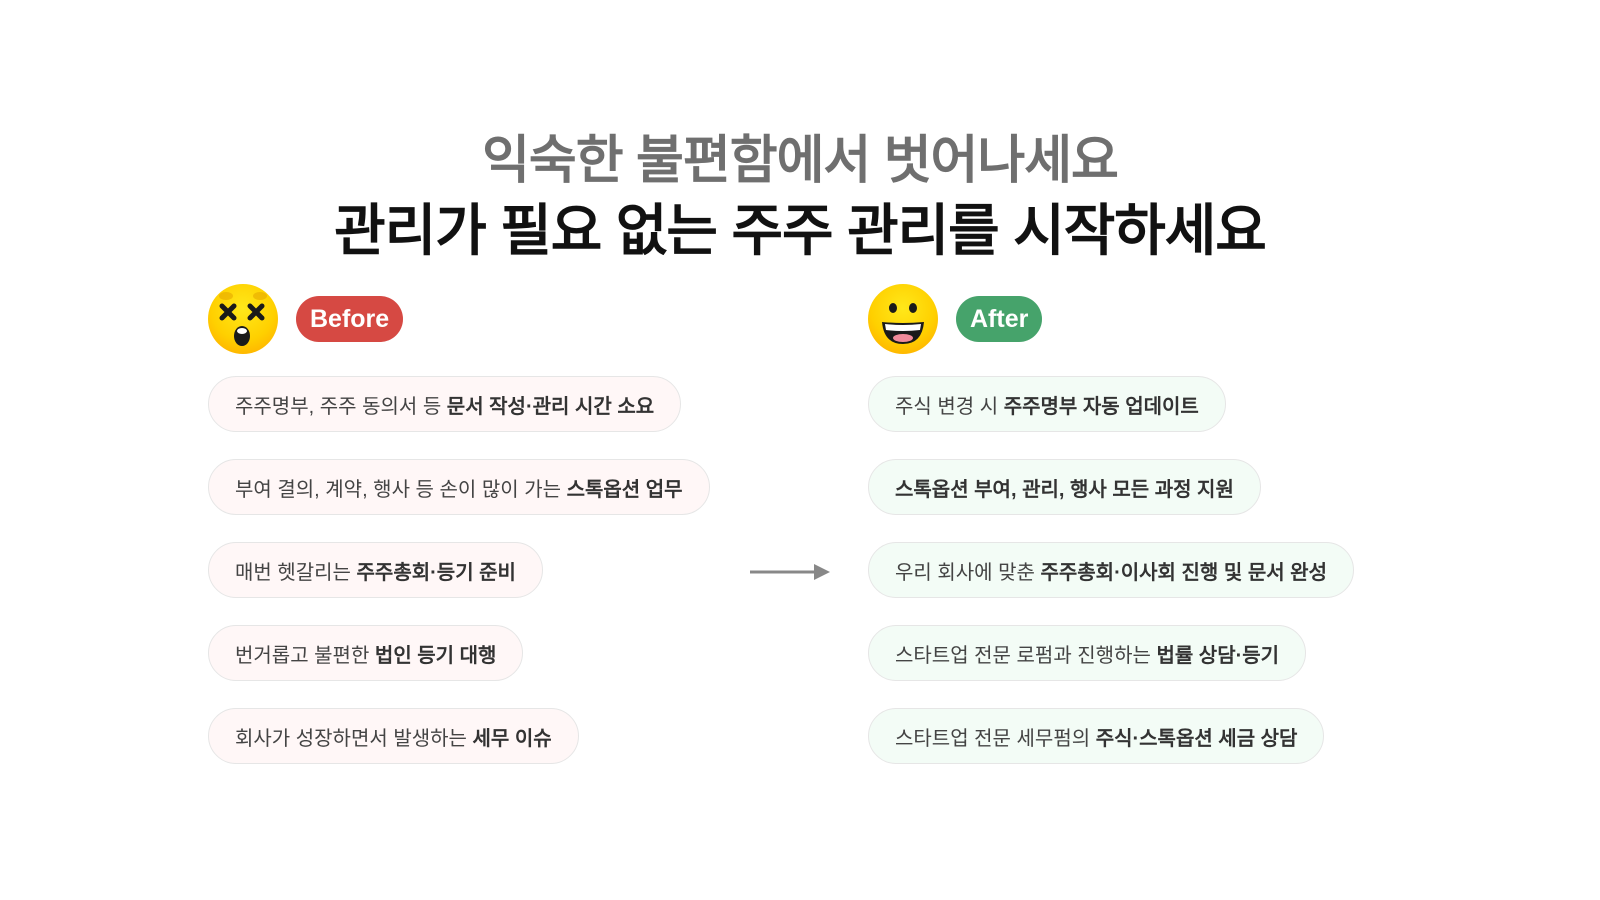 Image resolution: width=1600 pixels, height=900 pixels. I want to click on after-item: 주식 변경 시 주주명부 자동 업데이트, so click(1047, 404).